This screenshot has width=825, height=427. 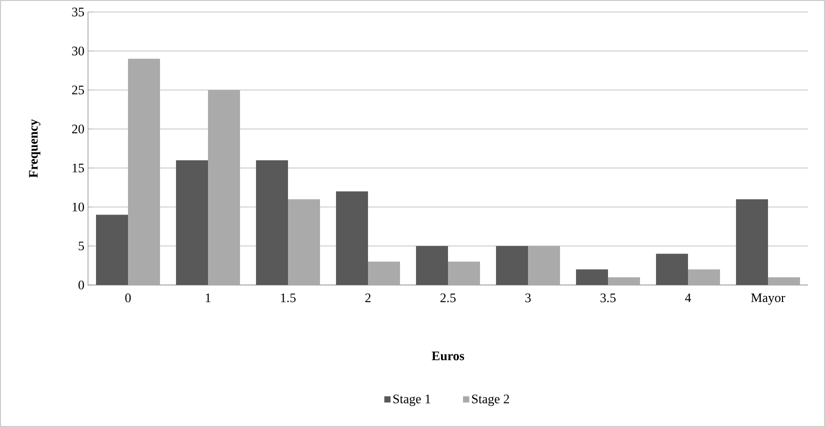 What do you see at coordinates (491, 400) in the screenshot?
I see `legend-label: Stage 2` at bounding box center [491, 400].